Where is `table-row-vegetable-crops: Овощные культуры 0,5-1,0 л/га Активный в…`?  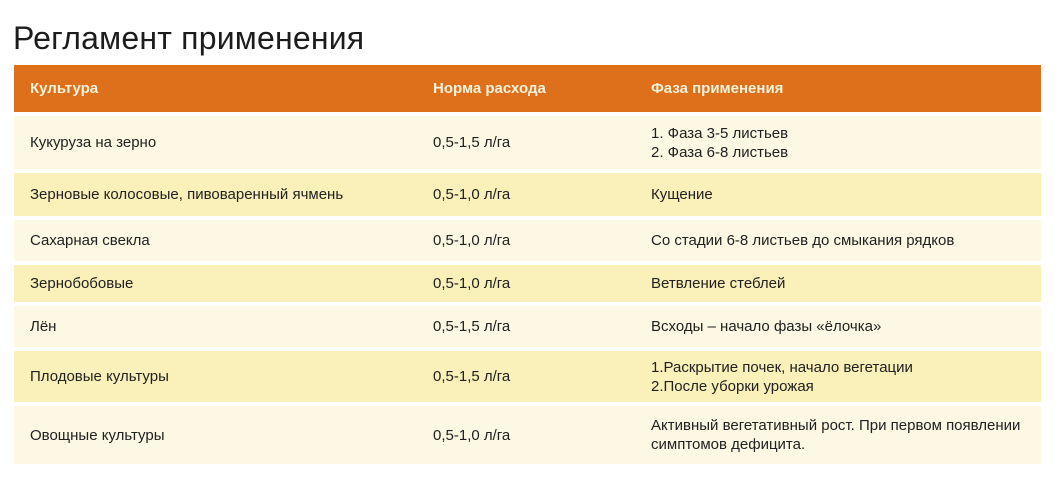
table-row-vegetable-crops: Овощные культуры 0,5-1,0 л/га Активный в… is located at coordinates (527, 435).